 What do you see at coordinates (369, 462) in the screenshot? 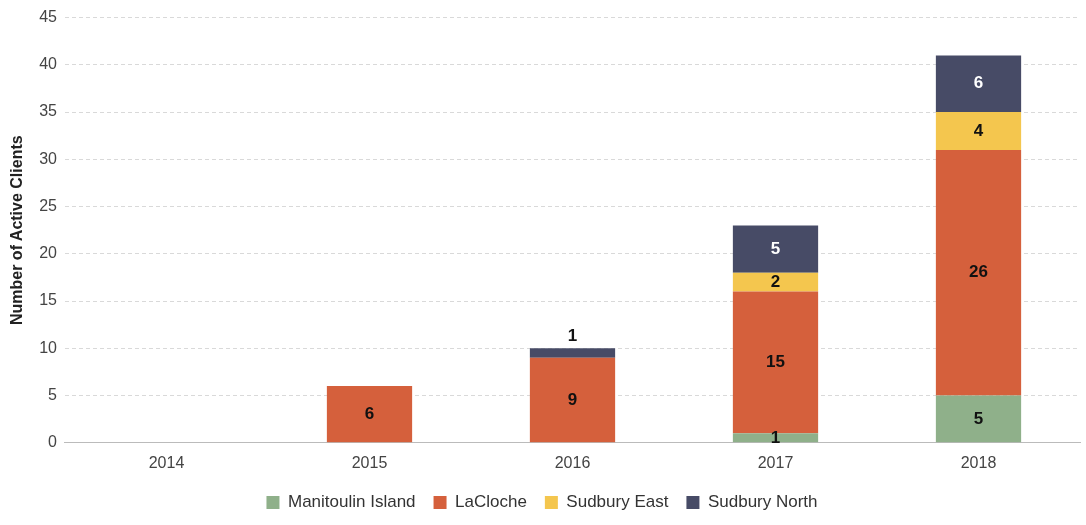
I see `x-tick-label: 2015` at bounding box center [369, 462].